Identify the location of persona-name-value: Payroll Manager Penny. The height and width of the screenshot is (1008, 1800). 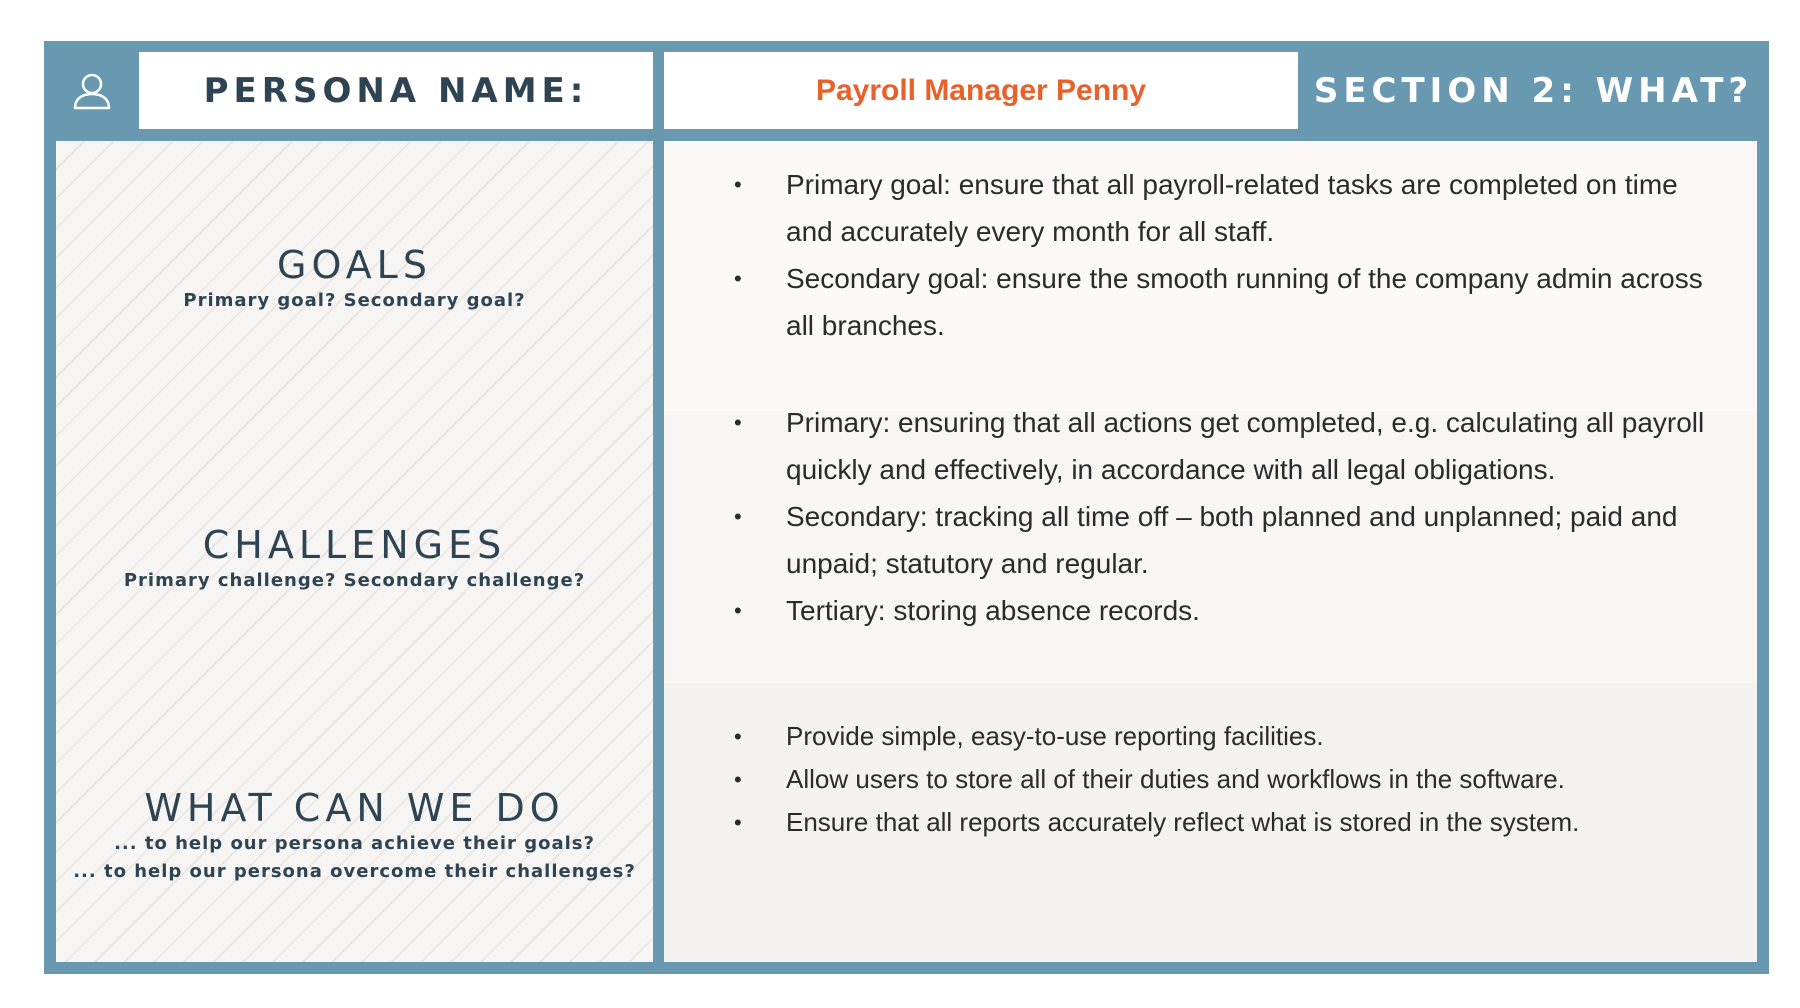
(981, 90).